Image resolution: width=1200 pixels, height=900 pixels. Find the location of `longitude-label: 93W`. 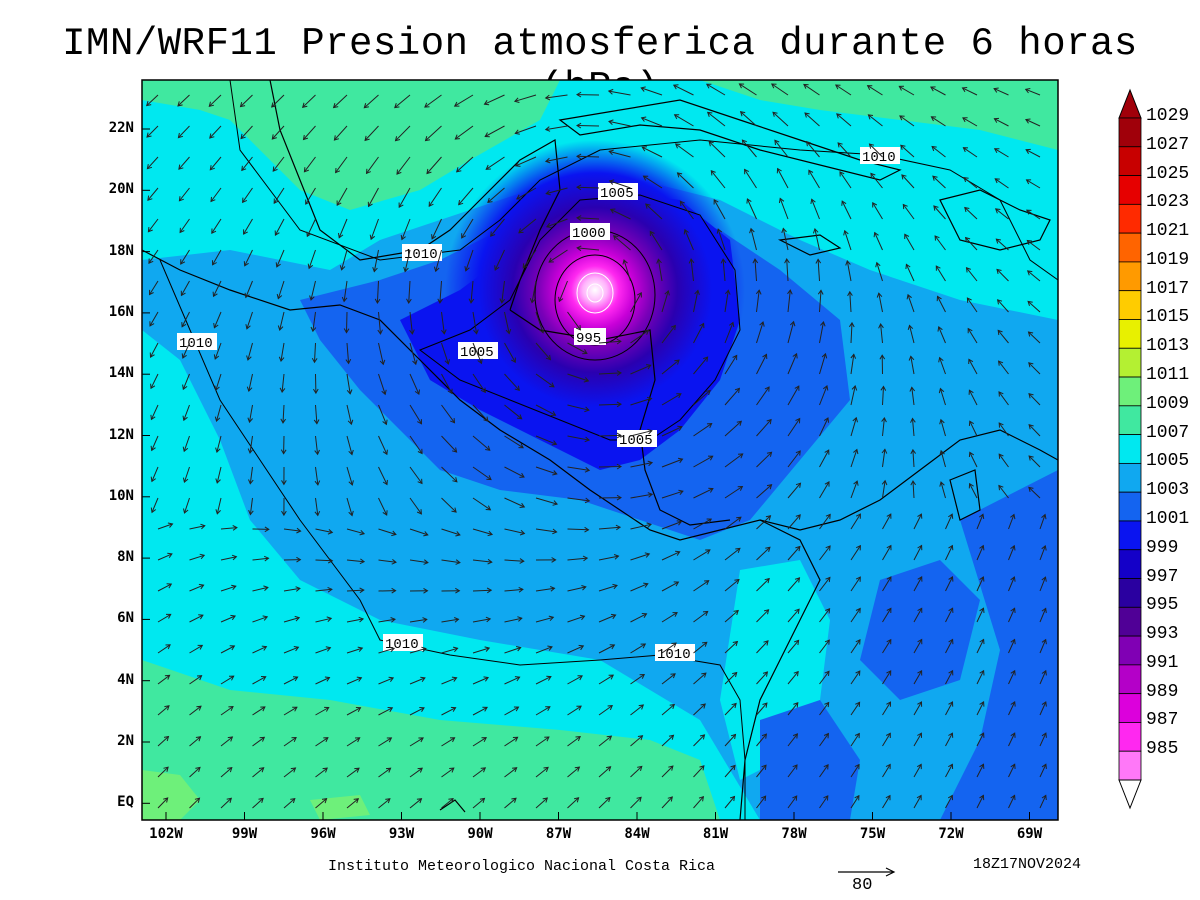

longitude-label: 93W is located at coordinates (401, 834).